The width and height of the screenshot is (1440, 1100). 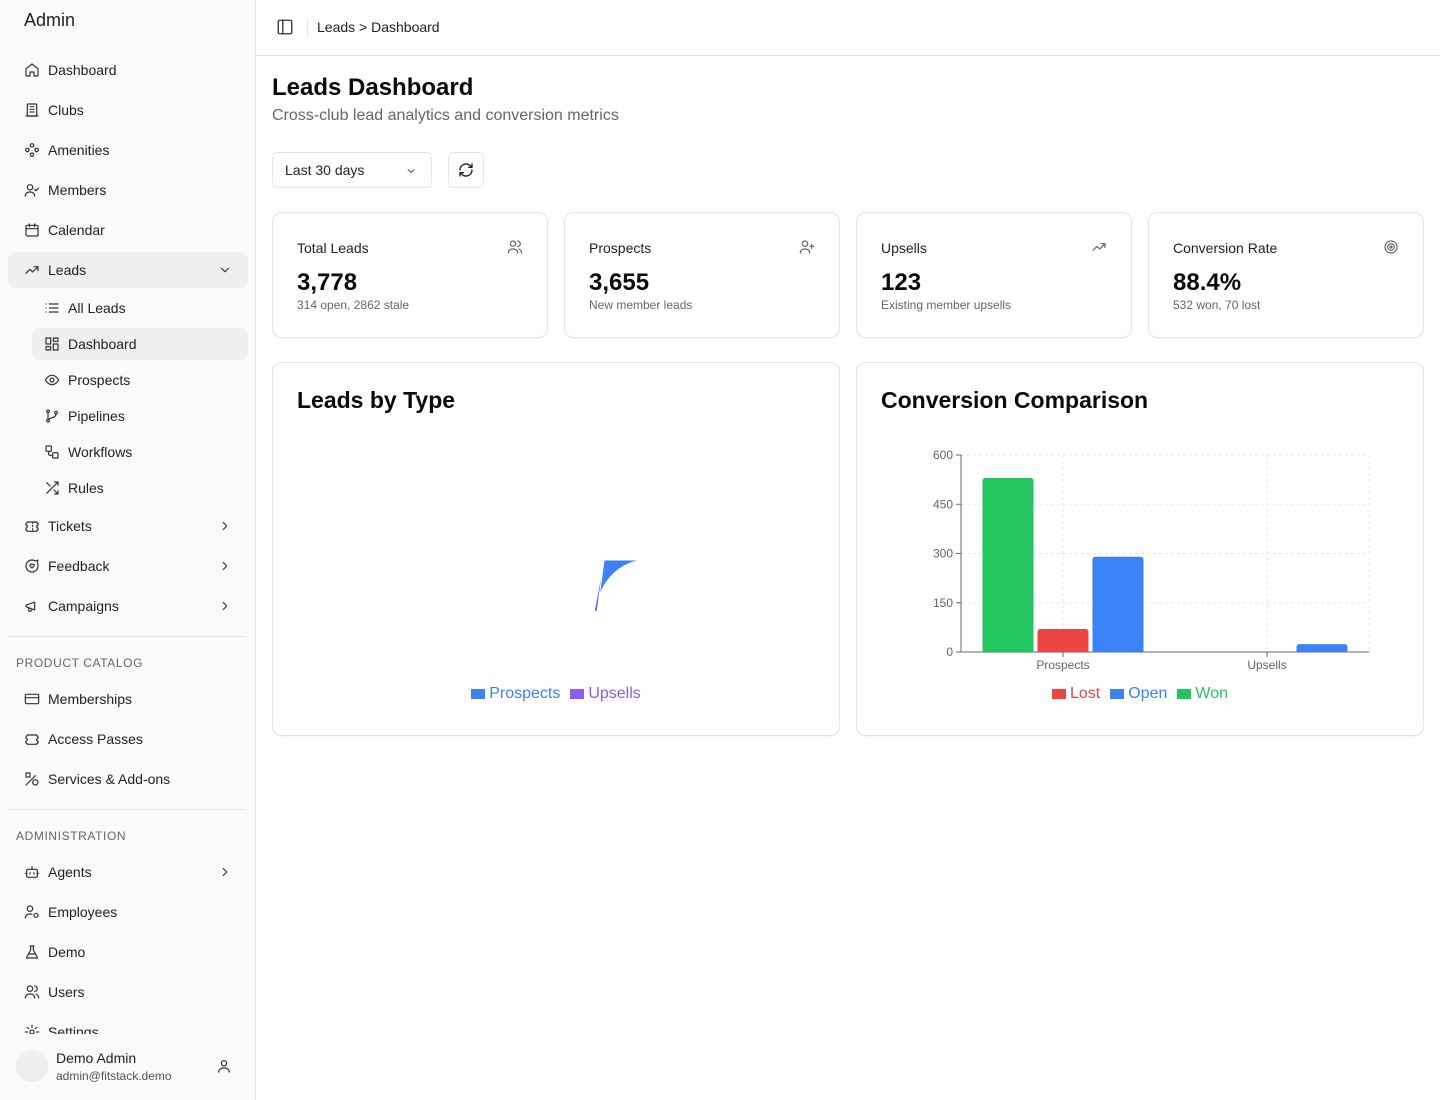 I want to click on sidebar-item-employees: Employees, so click(x=128, y=912).